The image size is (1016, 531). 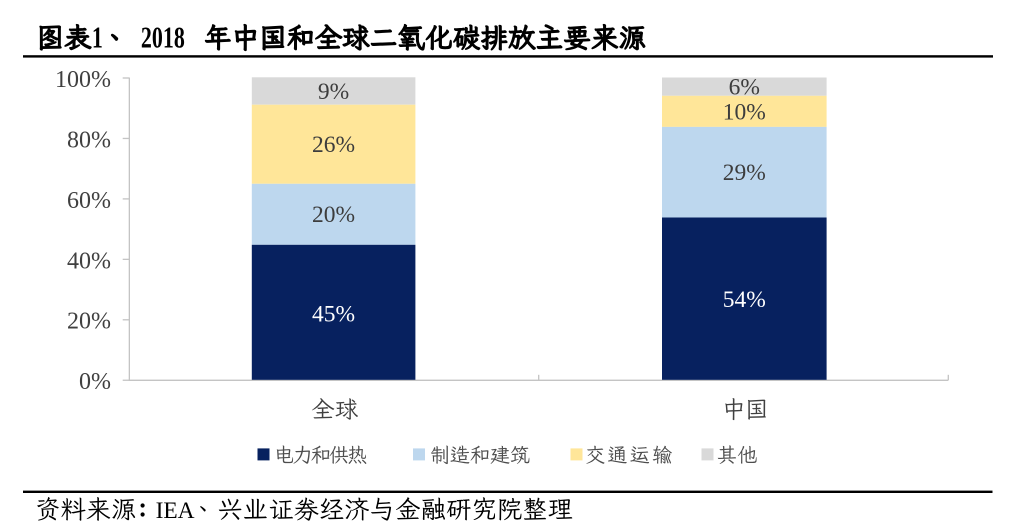 What do you see at coordinates (163, 37) in the screenshot?
I see `svg-text: 2018` at bounding box center [163, 37].